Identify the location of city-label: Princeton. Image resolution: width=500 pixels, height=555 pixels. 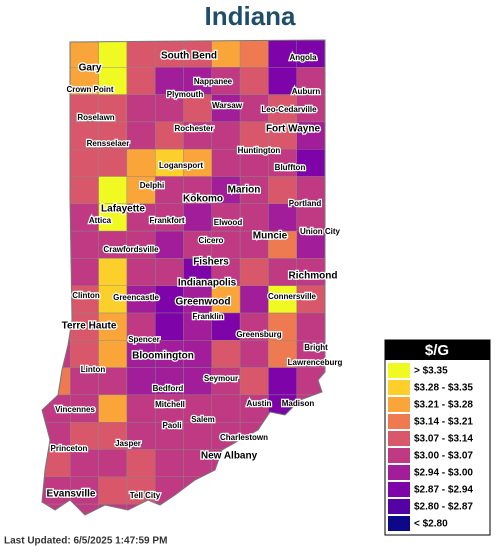
(69, 448).